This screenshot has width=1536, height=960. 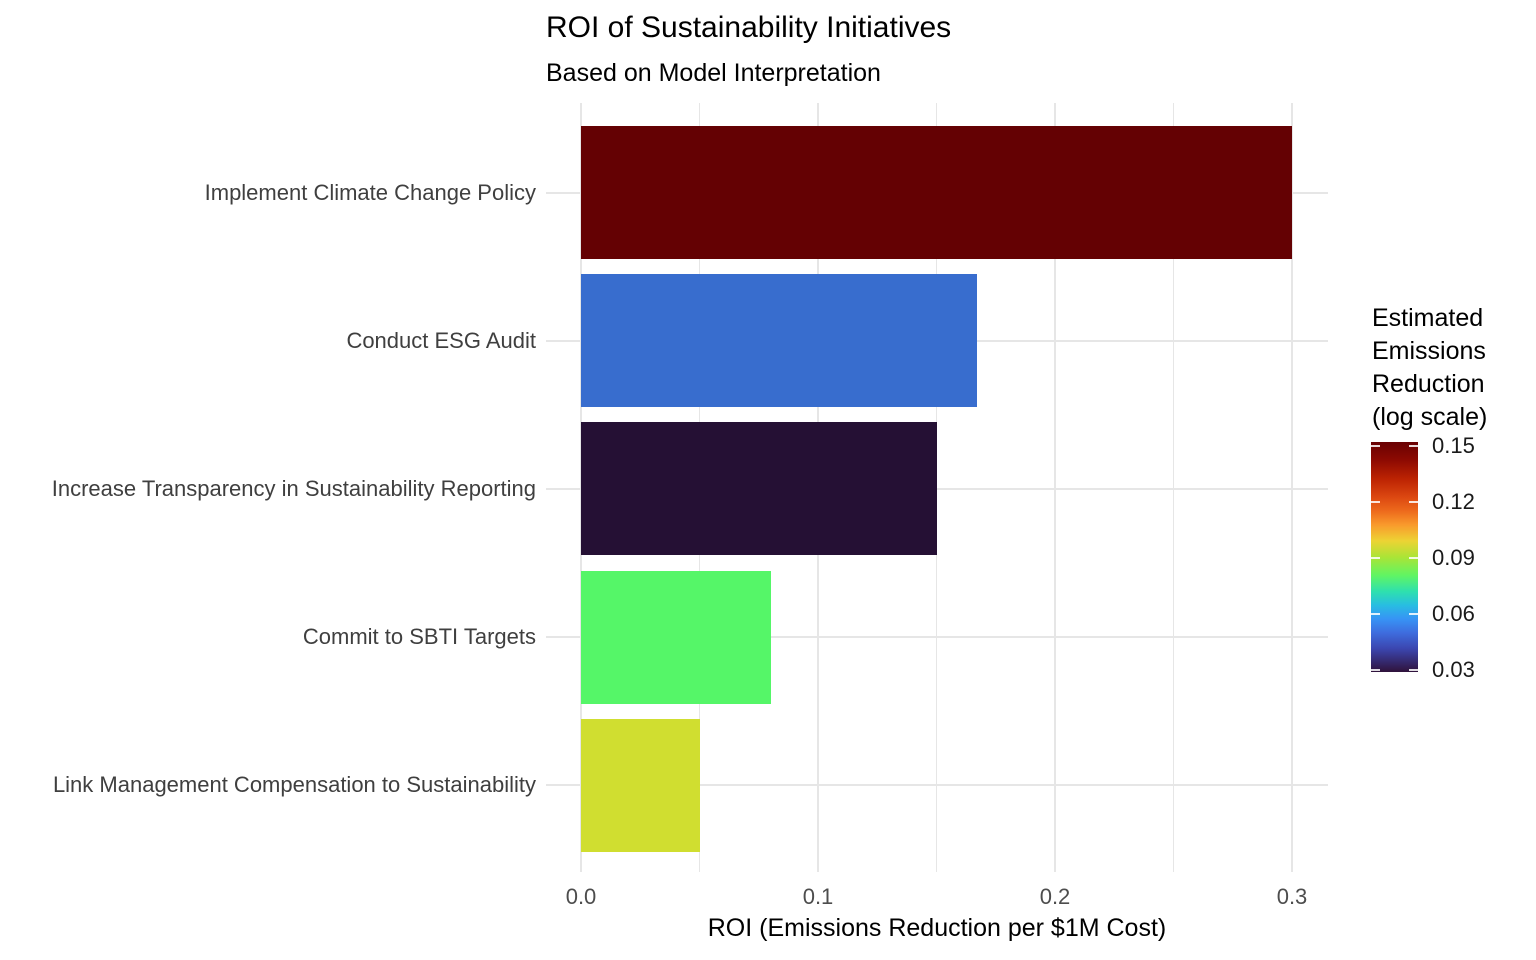 I want to click on x-tick-label-0.0: 0.0, so click(x=581, y=896).